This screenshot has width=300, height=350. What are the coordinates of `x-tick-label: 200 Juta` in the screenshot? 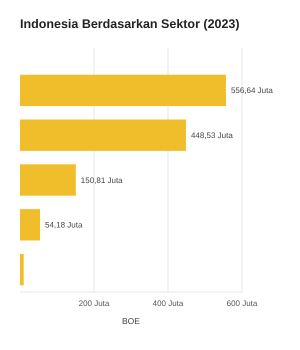 It's located at (94, 303).